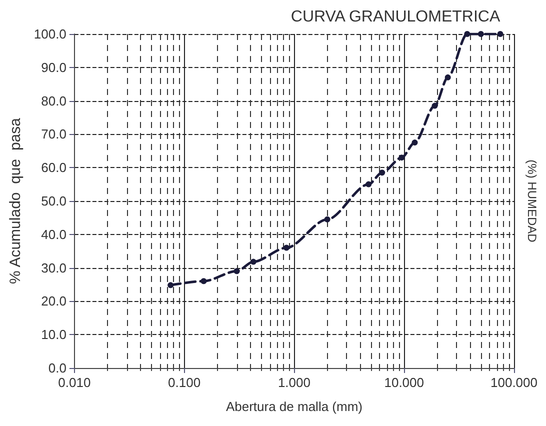 The image size is (546, 426). What do you see at coordinates (15, 200) in the screenshot?
I see `y-axis-title: % Acumulado que pasa` at bounding box center [15, 200].